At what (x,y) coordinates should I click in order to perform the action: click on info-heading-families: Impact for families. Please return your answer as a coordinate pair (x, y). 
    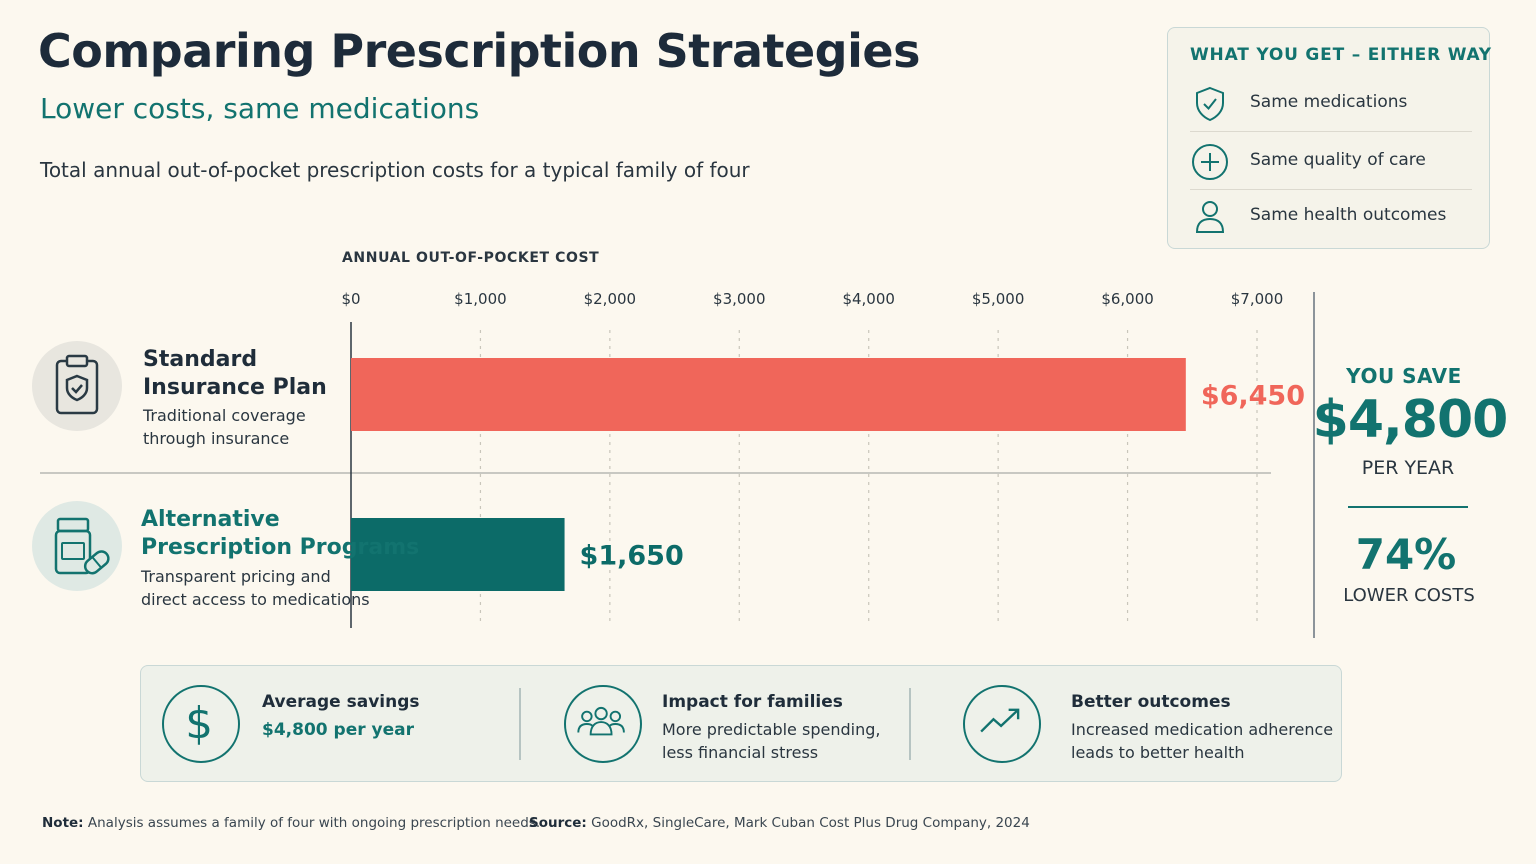
    Looking at the image, I should click on (752, 702).